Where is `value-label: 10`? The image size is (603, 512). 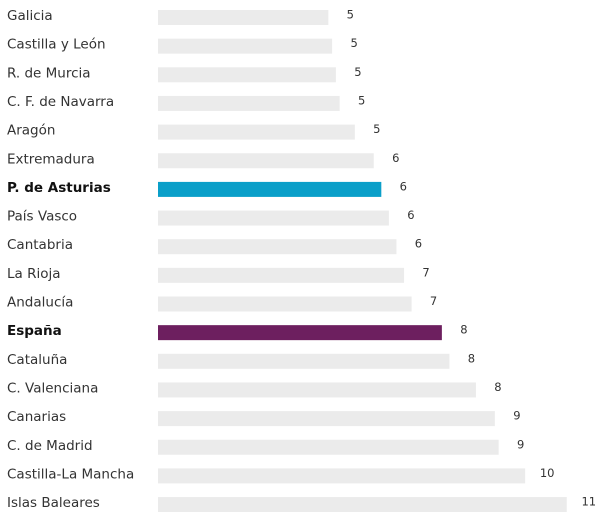 value-label: 10 is located at coordinates (547, 473).